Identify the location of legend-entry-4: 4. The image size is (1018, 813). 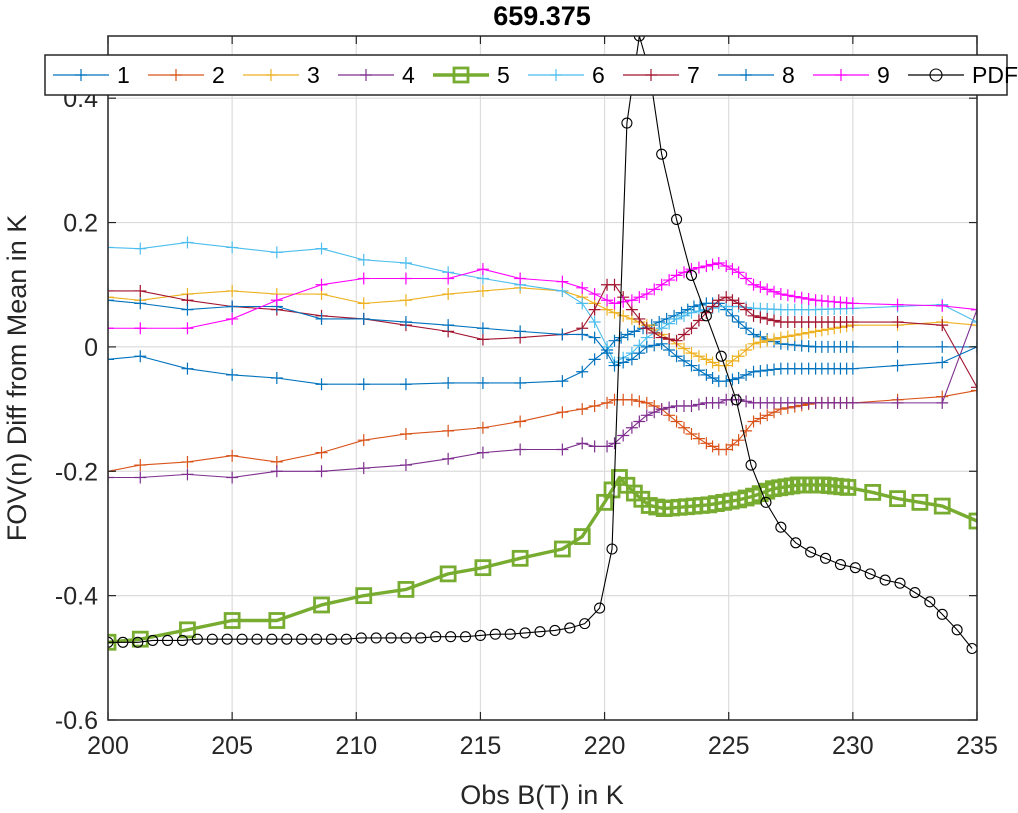
(376, 75).